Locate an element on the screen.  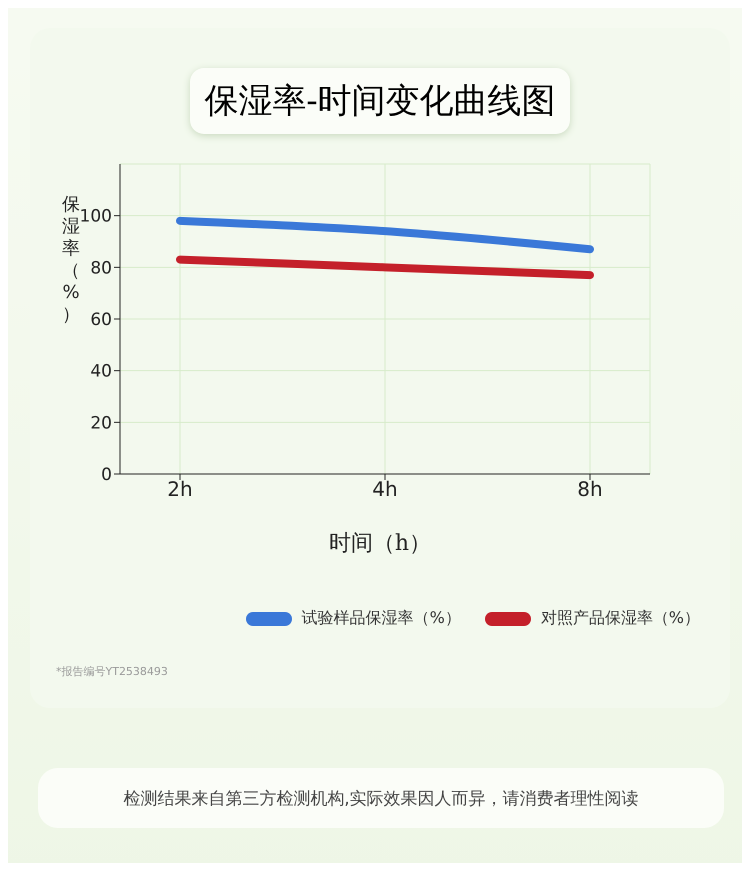
y-tick-label: 20 is located at coordinates (101, 423).